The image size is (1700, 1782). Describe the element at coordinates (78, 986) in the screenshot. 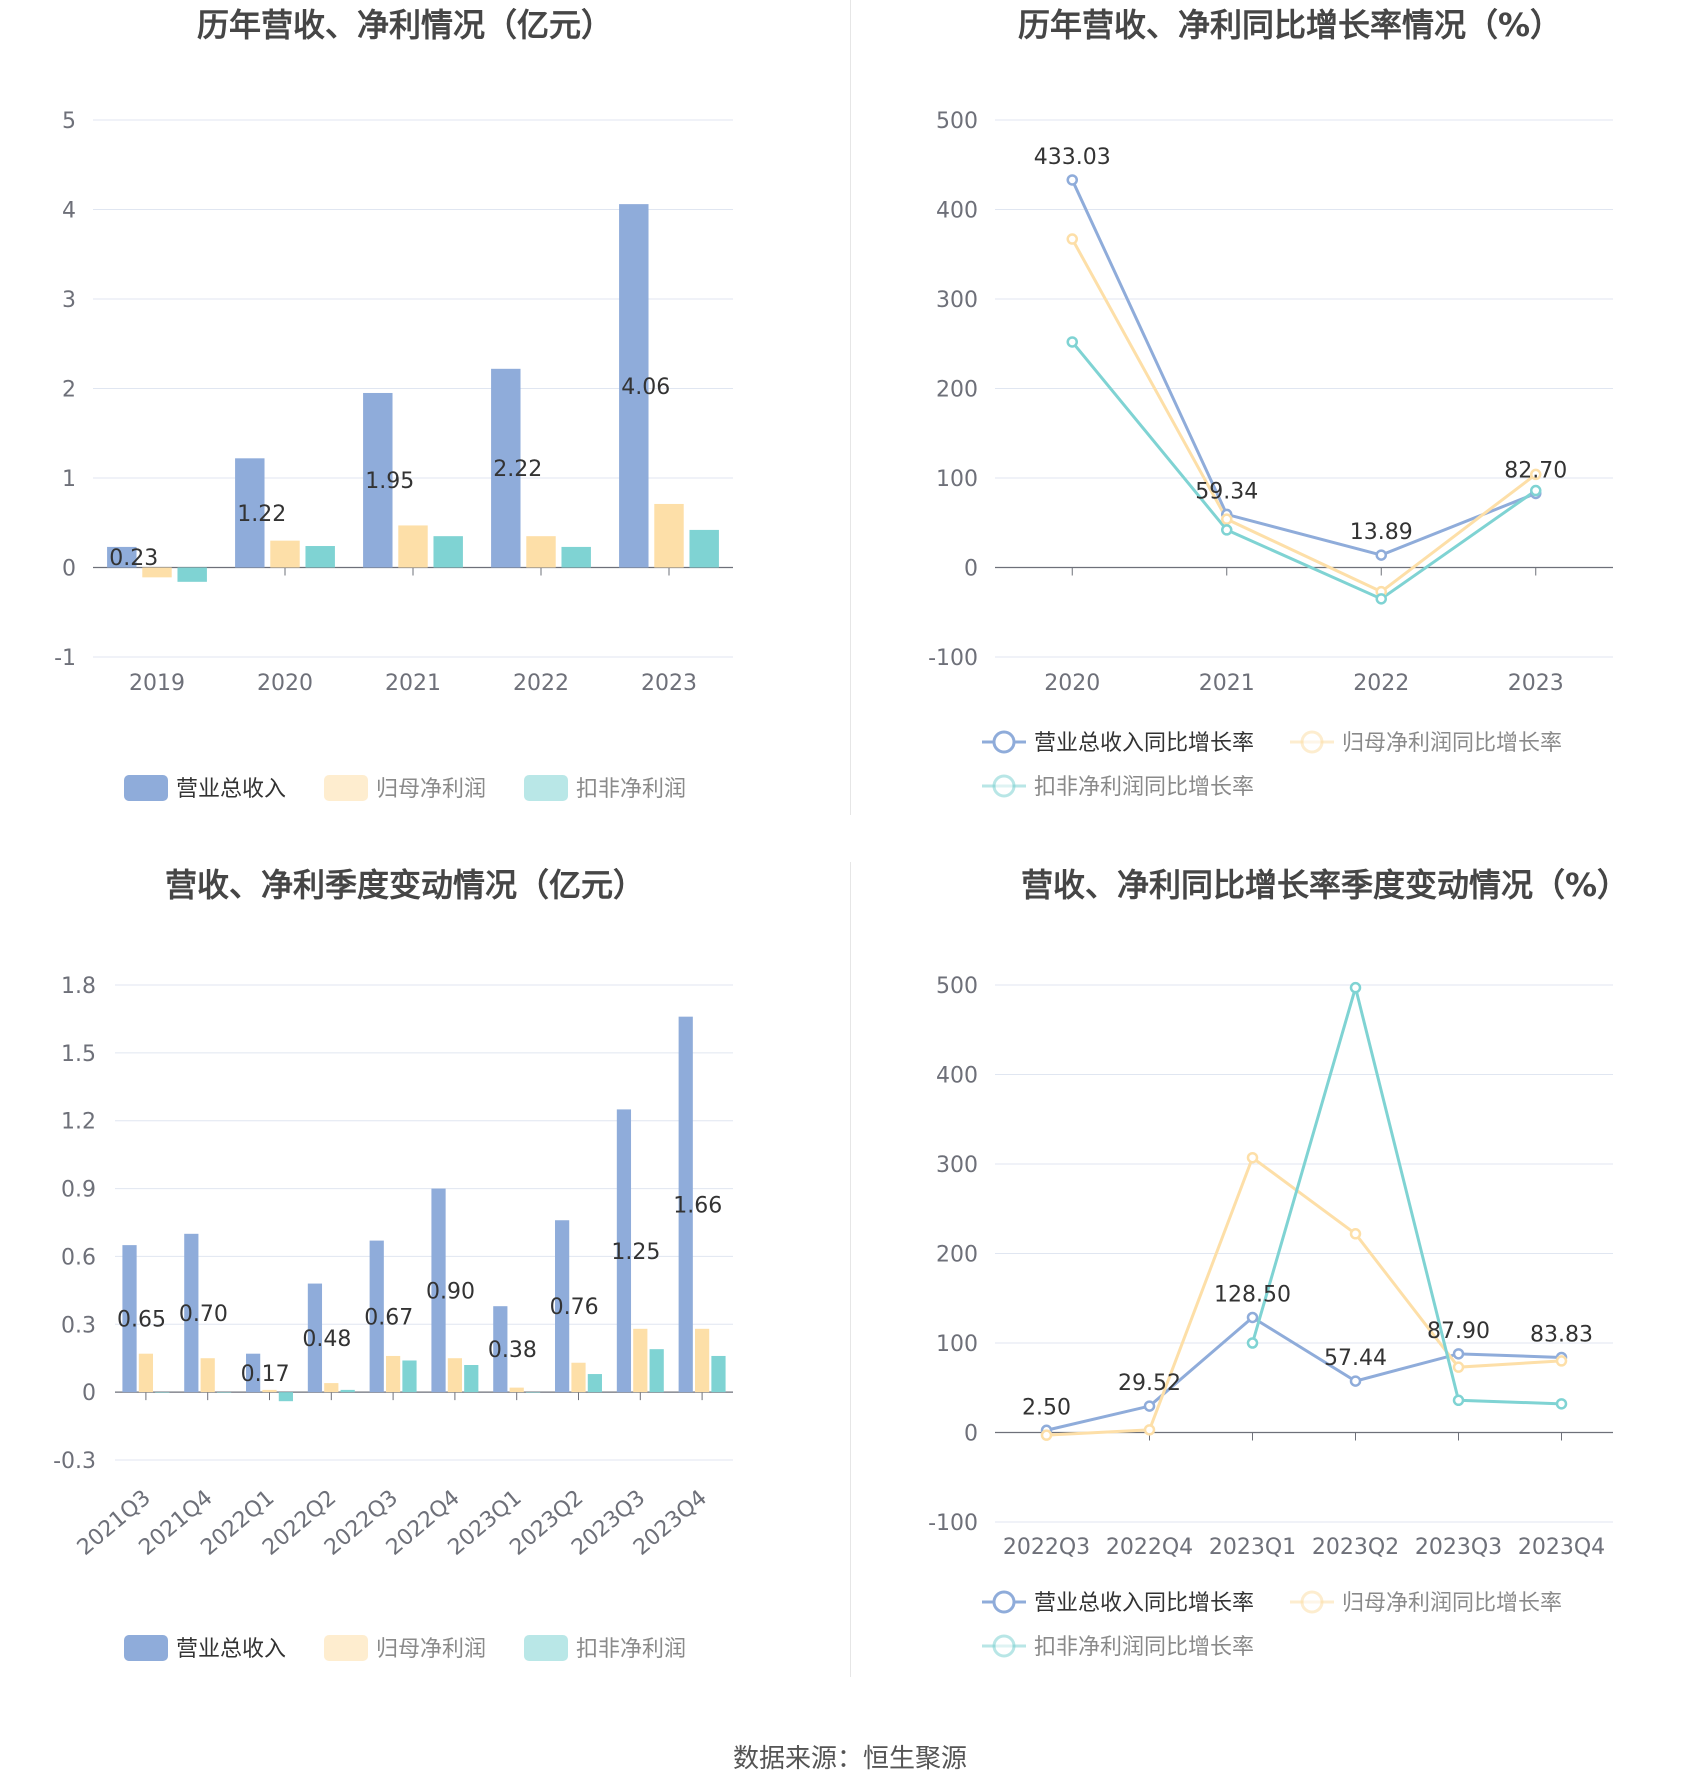

I see `y-tick-label: 1.8` at that location.